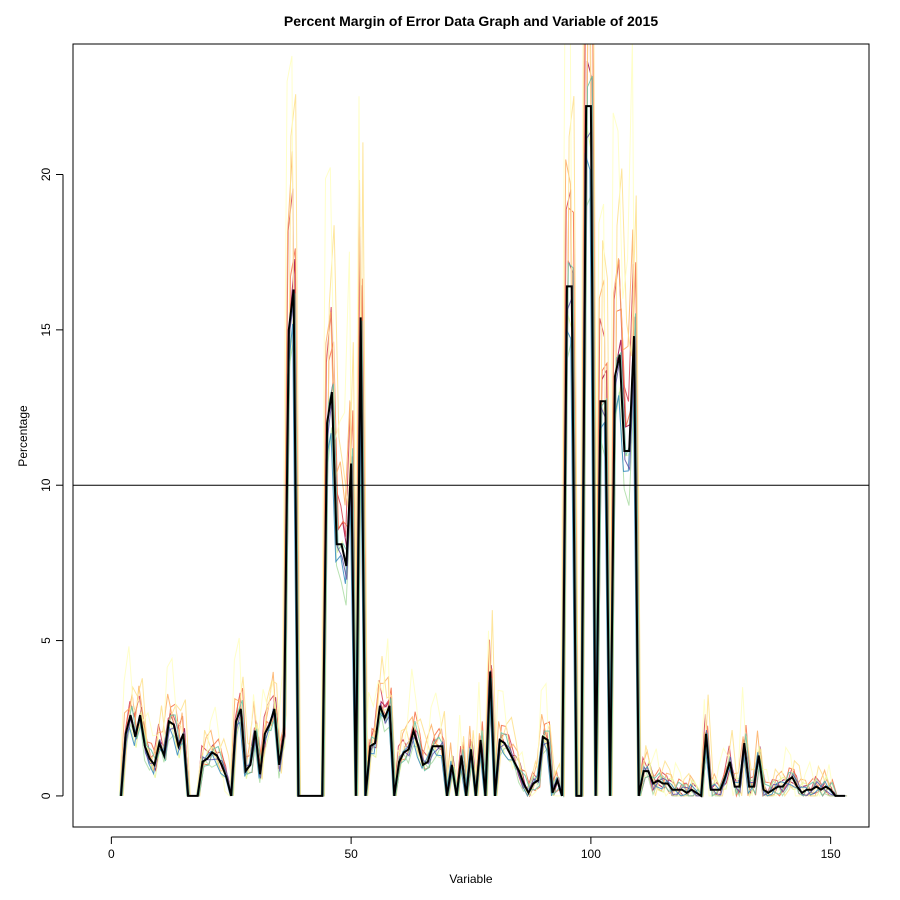  What do you see at coordinates (474, 848) in the screenshot?
I see `x-axis: 0 50 100 150` at bounding box center [474, 848].